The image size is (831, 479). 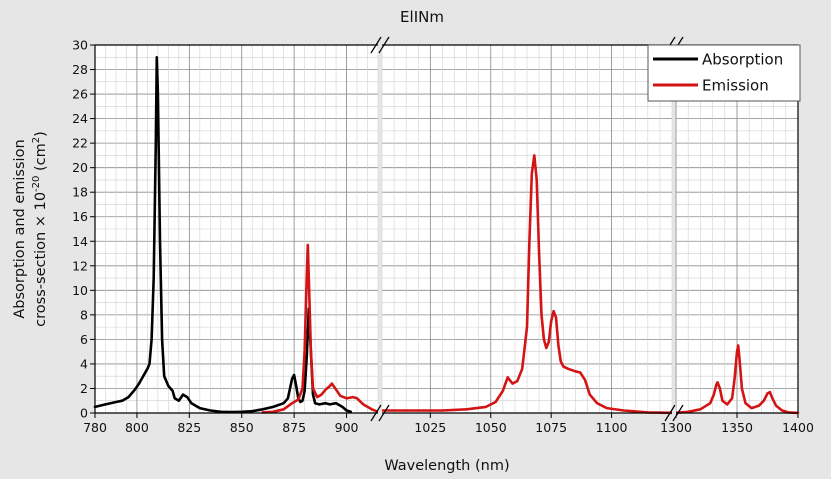 I want to click on y-tick-label: 18, so click(x=80, y=192).